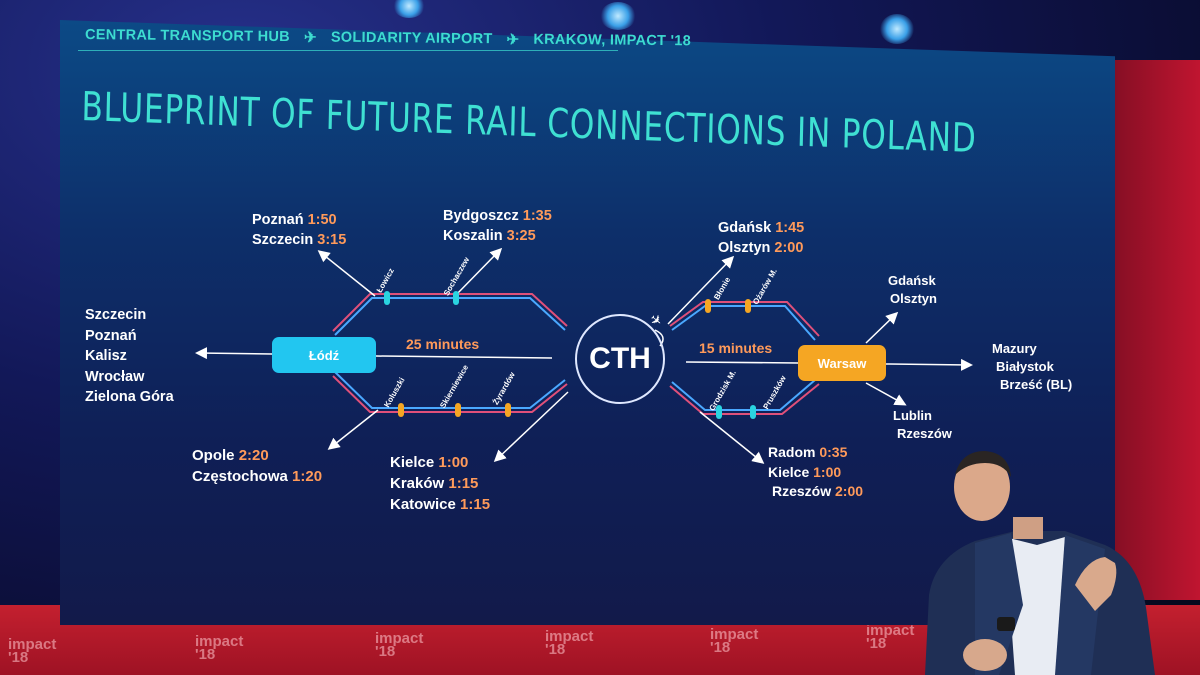 The width and height of the screenshot is (1200, 675). What do you see at coordinates (761, 238) in the screenshot?
I see `connection-gdansk-olsztyn: Gdańsk 1:45 Olsztyn 2:00` at bounding box center [761, 238].